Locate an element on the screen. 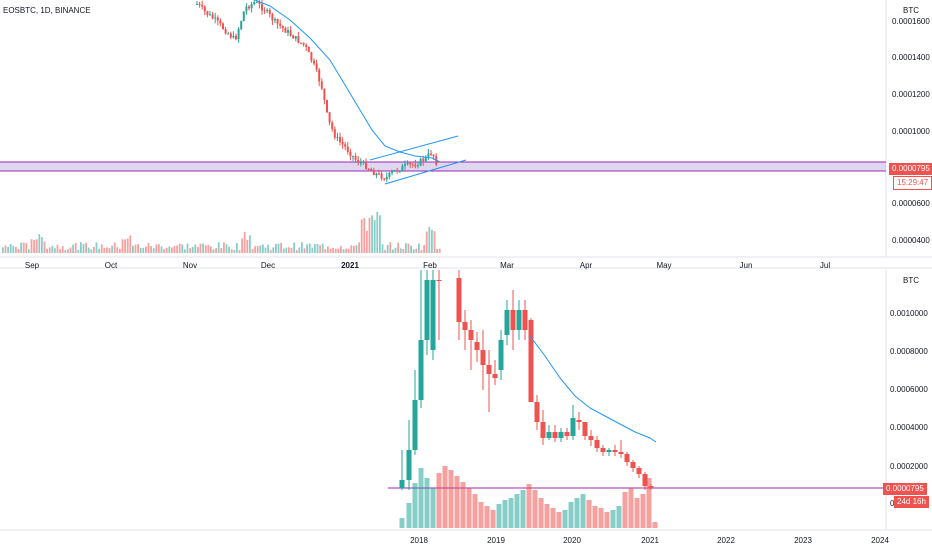  top-price-tick: 0.0001000 is located at coordinates (911, 131).